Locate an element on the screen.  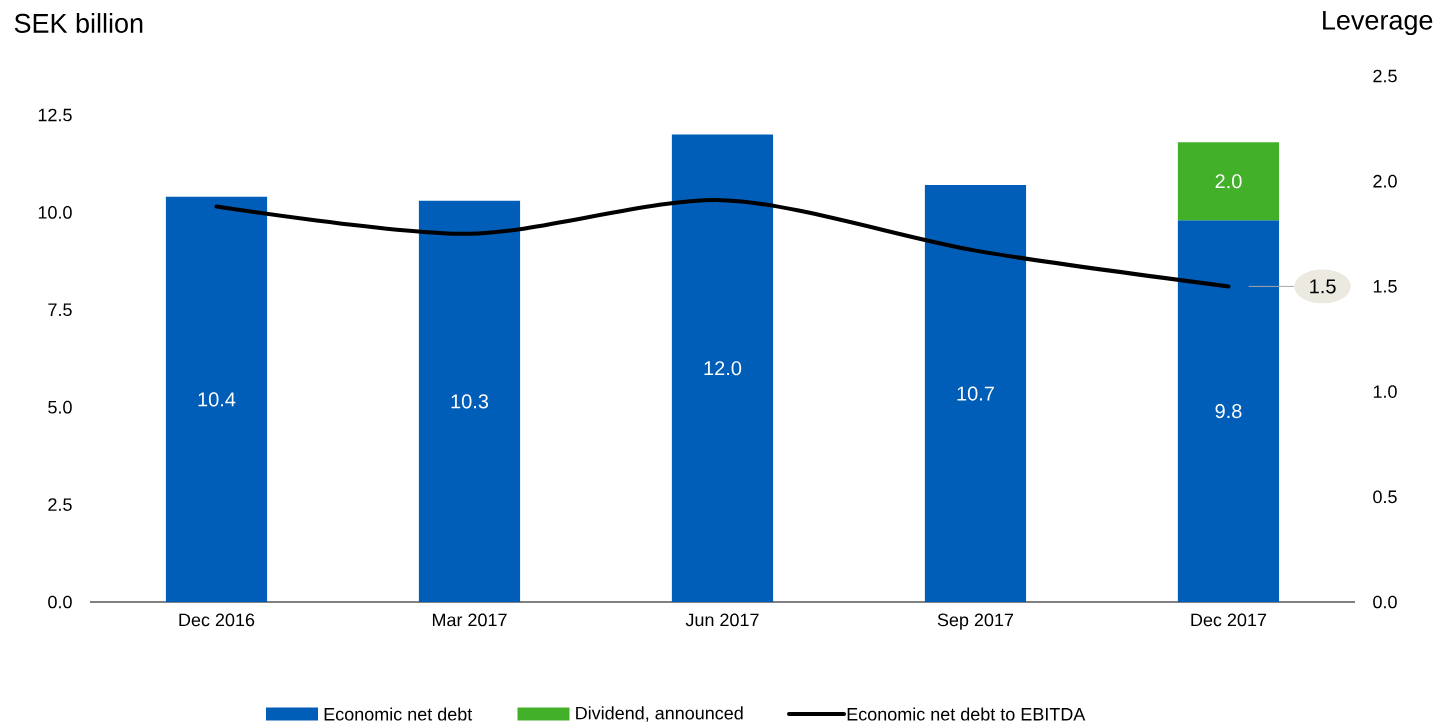
data-label: 10.3 is located at coordinates (470, 401).